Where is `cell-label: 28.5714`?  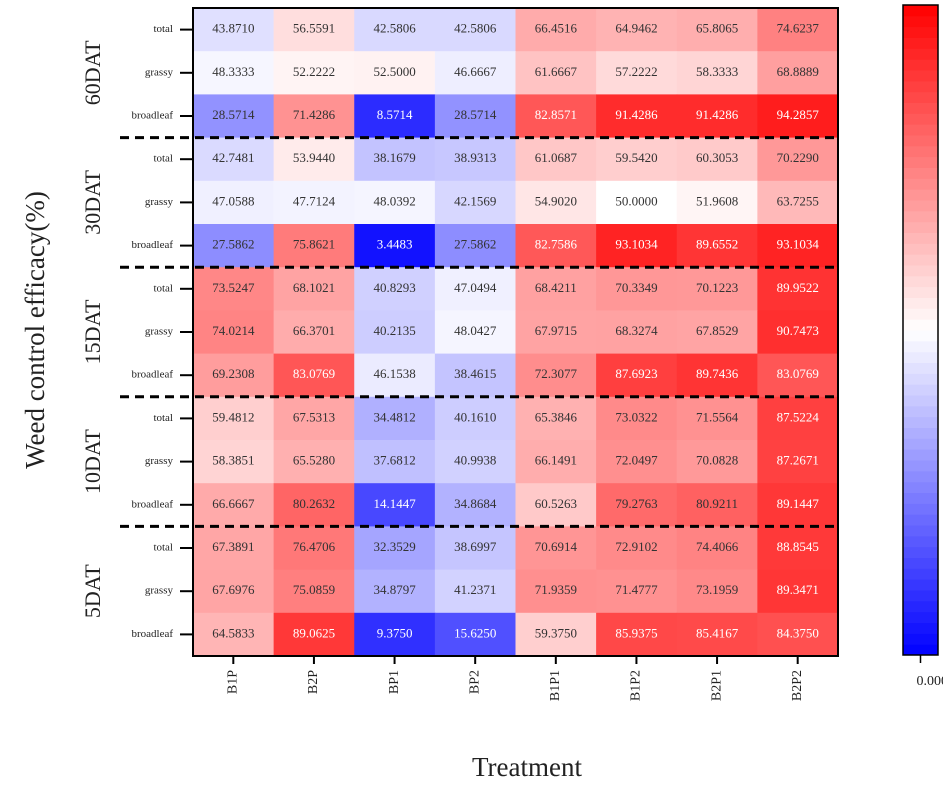
cell-label: 28.5714 is located at coordinates (475, 114).